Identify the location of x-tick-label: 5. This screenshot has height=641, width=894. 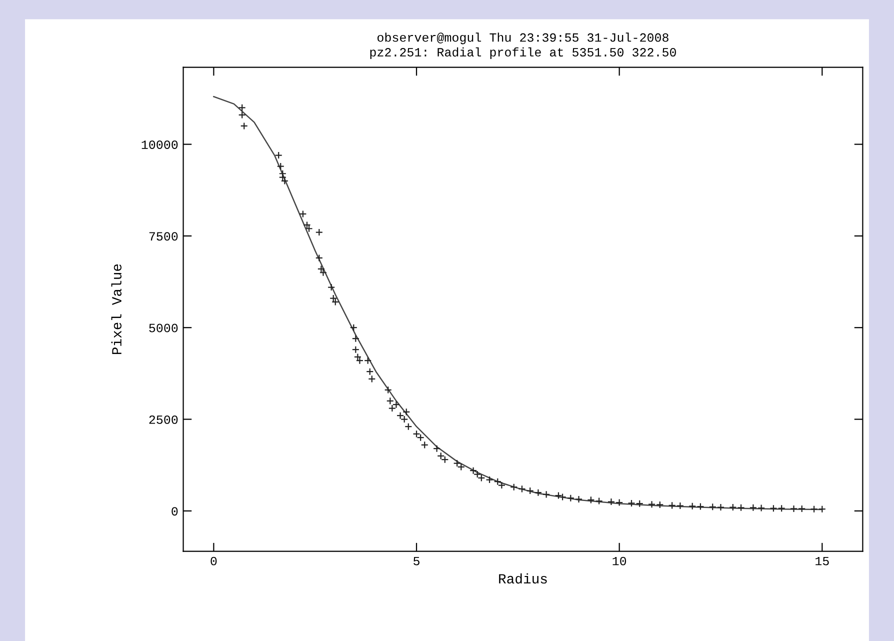
(417, 561).